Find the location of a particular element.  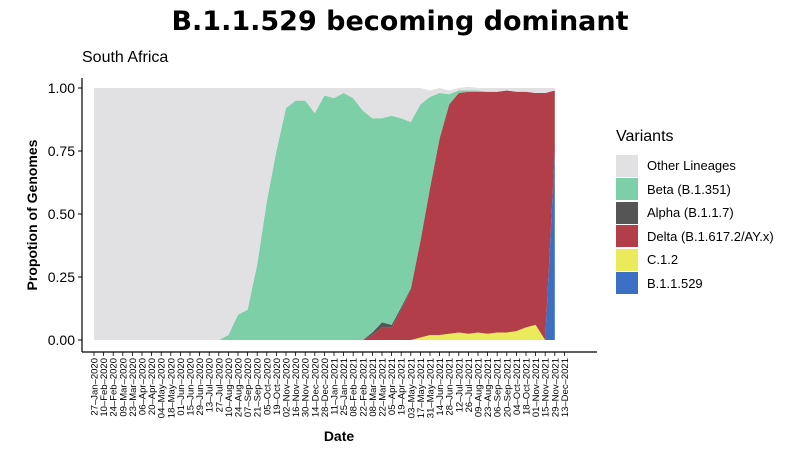

legend-item: C.1.2 is located at coordinates (695, 260).